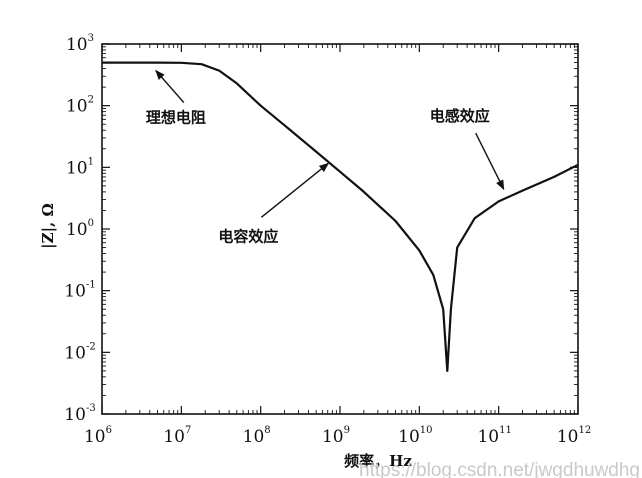 This screenshot has height=478, width=642. What do you see at coordinates (505, 430) in the screenshot?
I see `x-tick-label-exp: 11` at bounding box center [505, 430].